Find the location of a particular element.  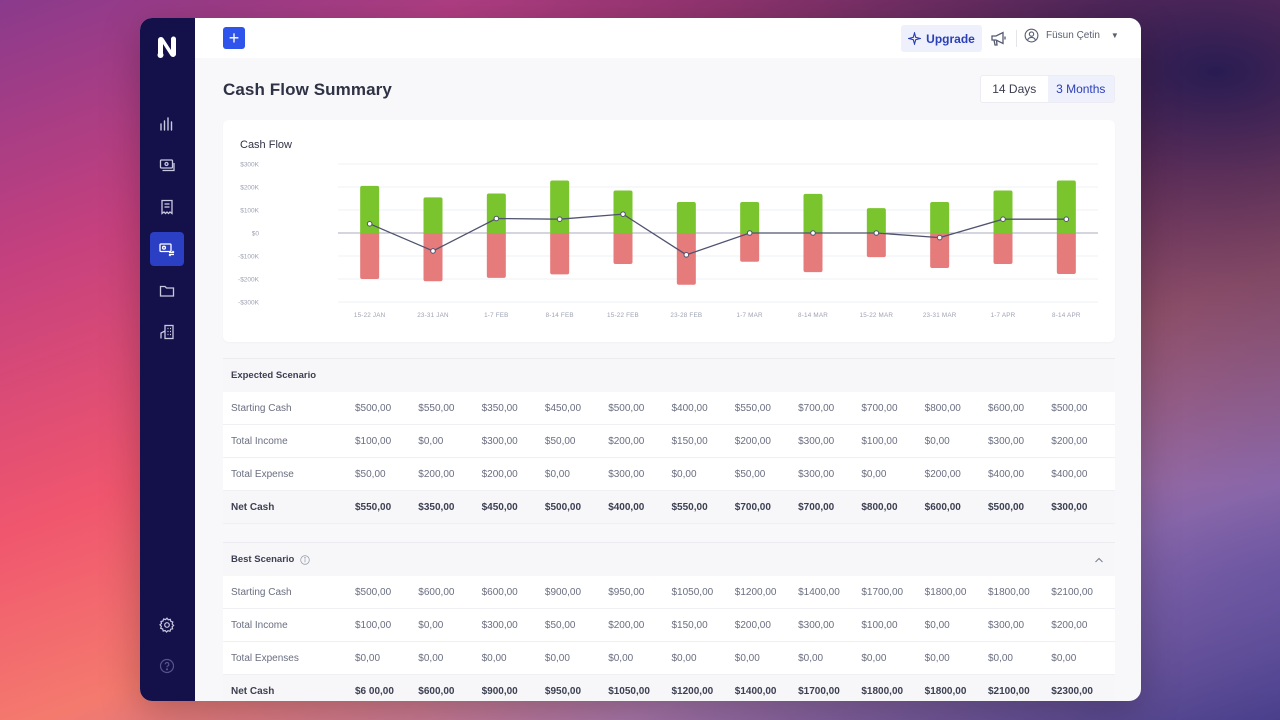

upgrade-label: Upgrade is located at coordinates (950, 38).